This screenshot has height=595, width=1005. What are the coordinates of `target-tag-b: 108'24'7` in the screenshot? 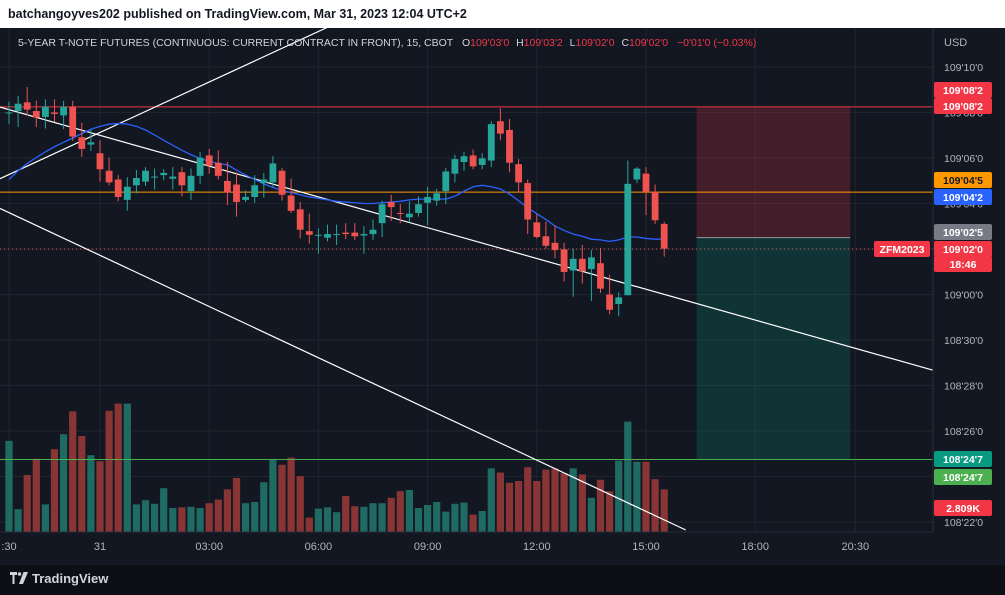 It's located at (963, 478).